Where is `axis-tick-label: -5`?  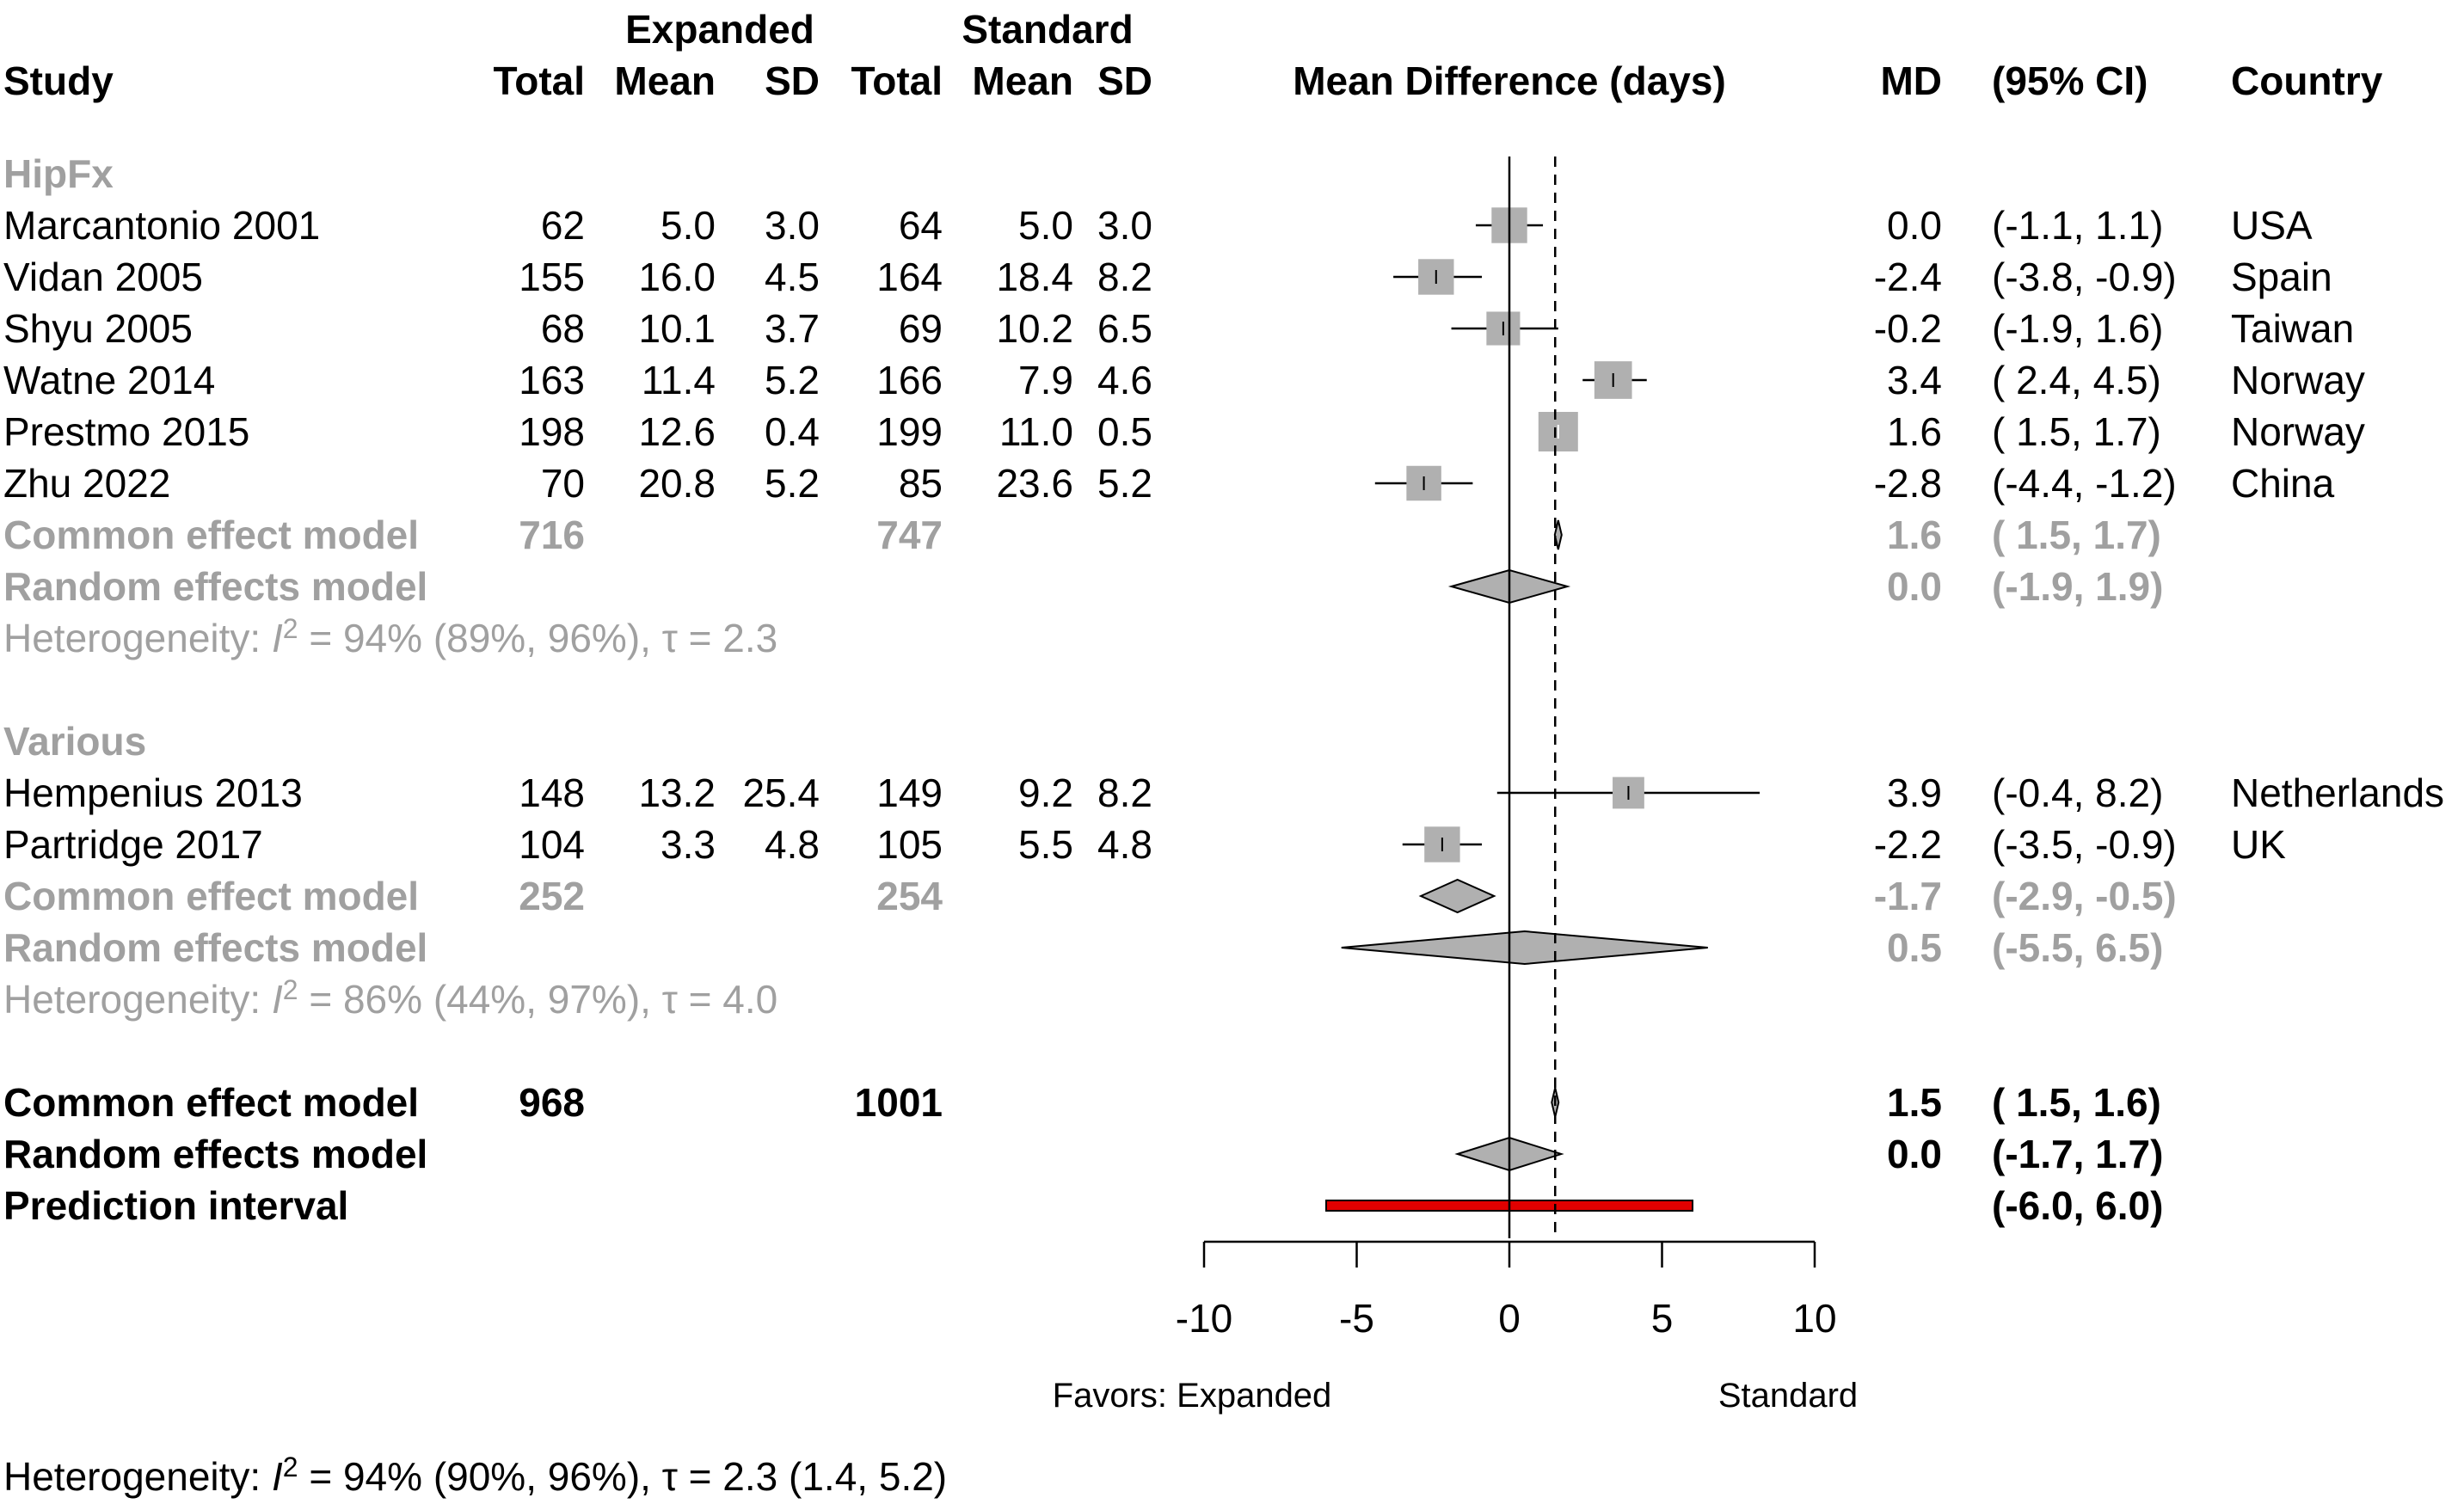
axis-tick-label: -5 is located at coordinates (1357, 1318).